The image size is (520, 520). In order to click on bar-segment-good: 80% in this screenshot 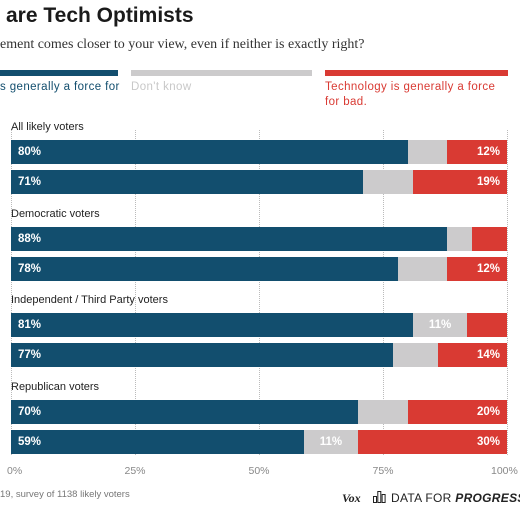, I will do `click(209, 152)`.